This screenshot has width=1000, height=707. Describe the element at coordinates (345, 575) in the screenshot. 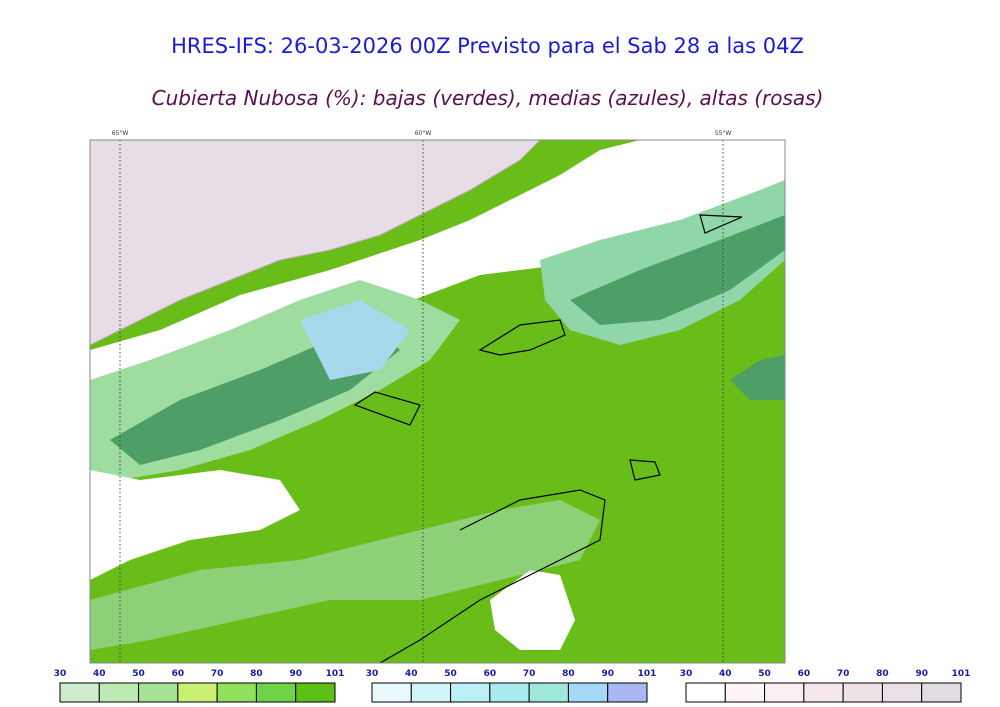

I see `low-cloud` at that location.